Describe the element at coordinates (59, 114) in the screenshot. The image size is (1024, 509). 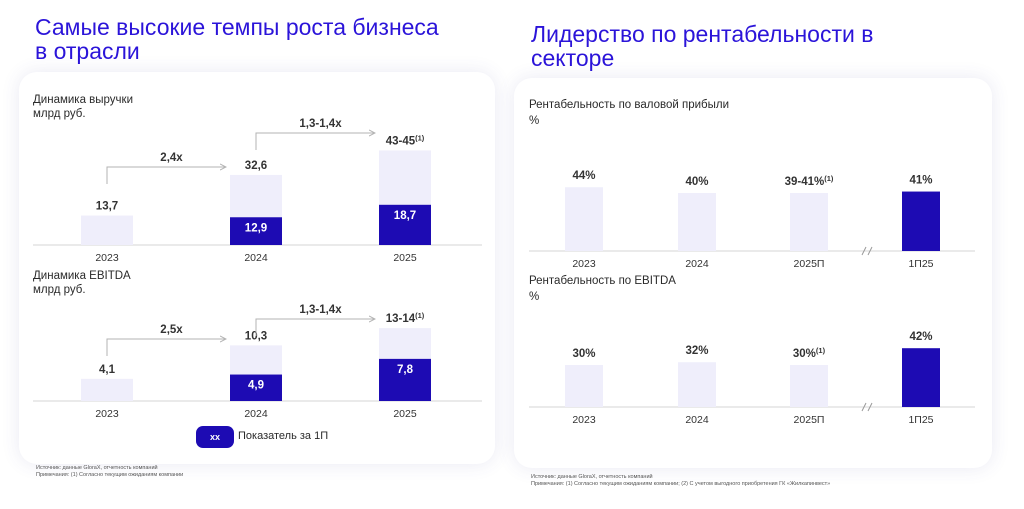
I see `revenue-chart-unit: млрд руб.` at that location.